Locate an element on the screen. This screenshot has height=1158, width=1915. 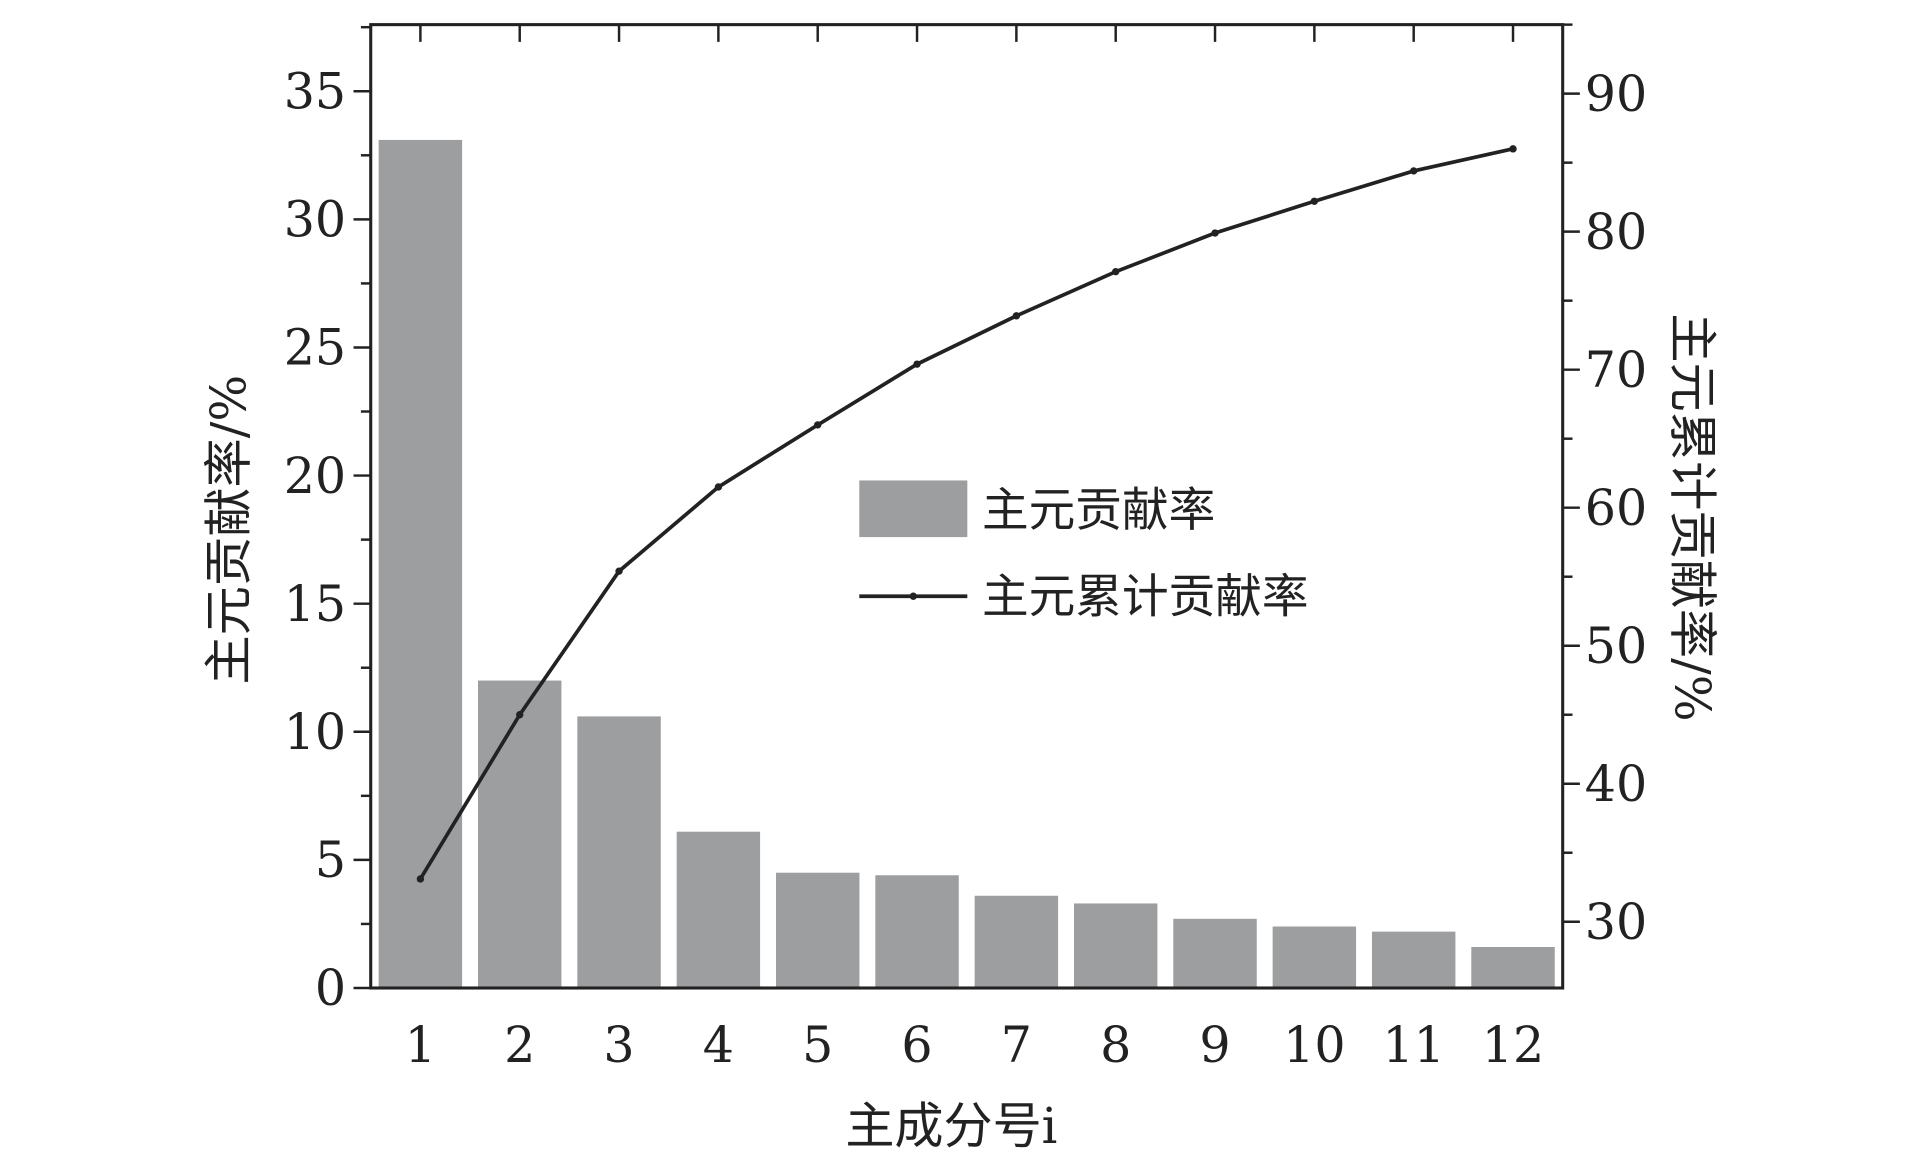
x-tick-label: 8 is located at coordinates (1115, 1045).